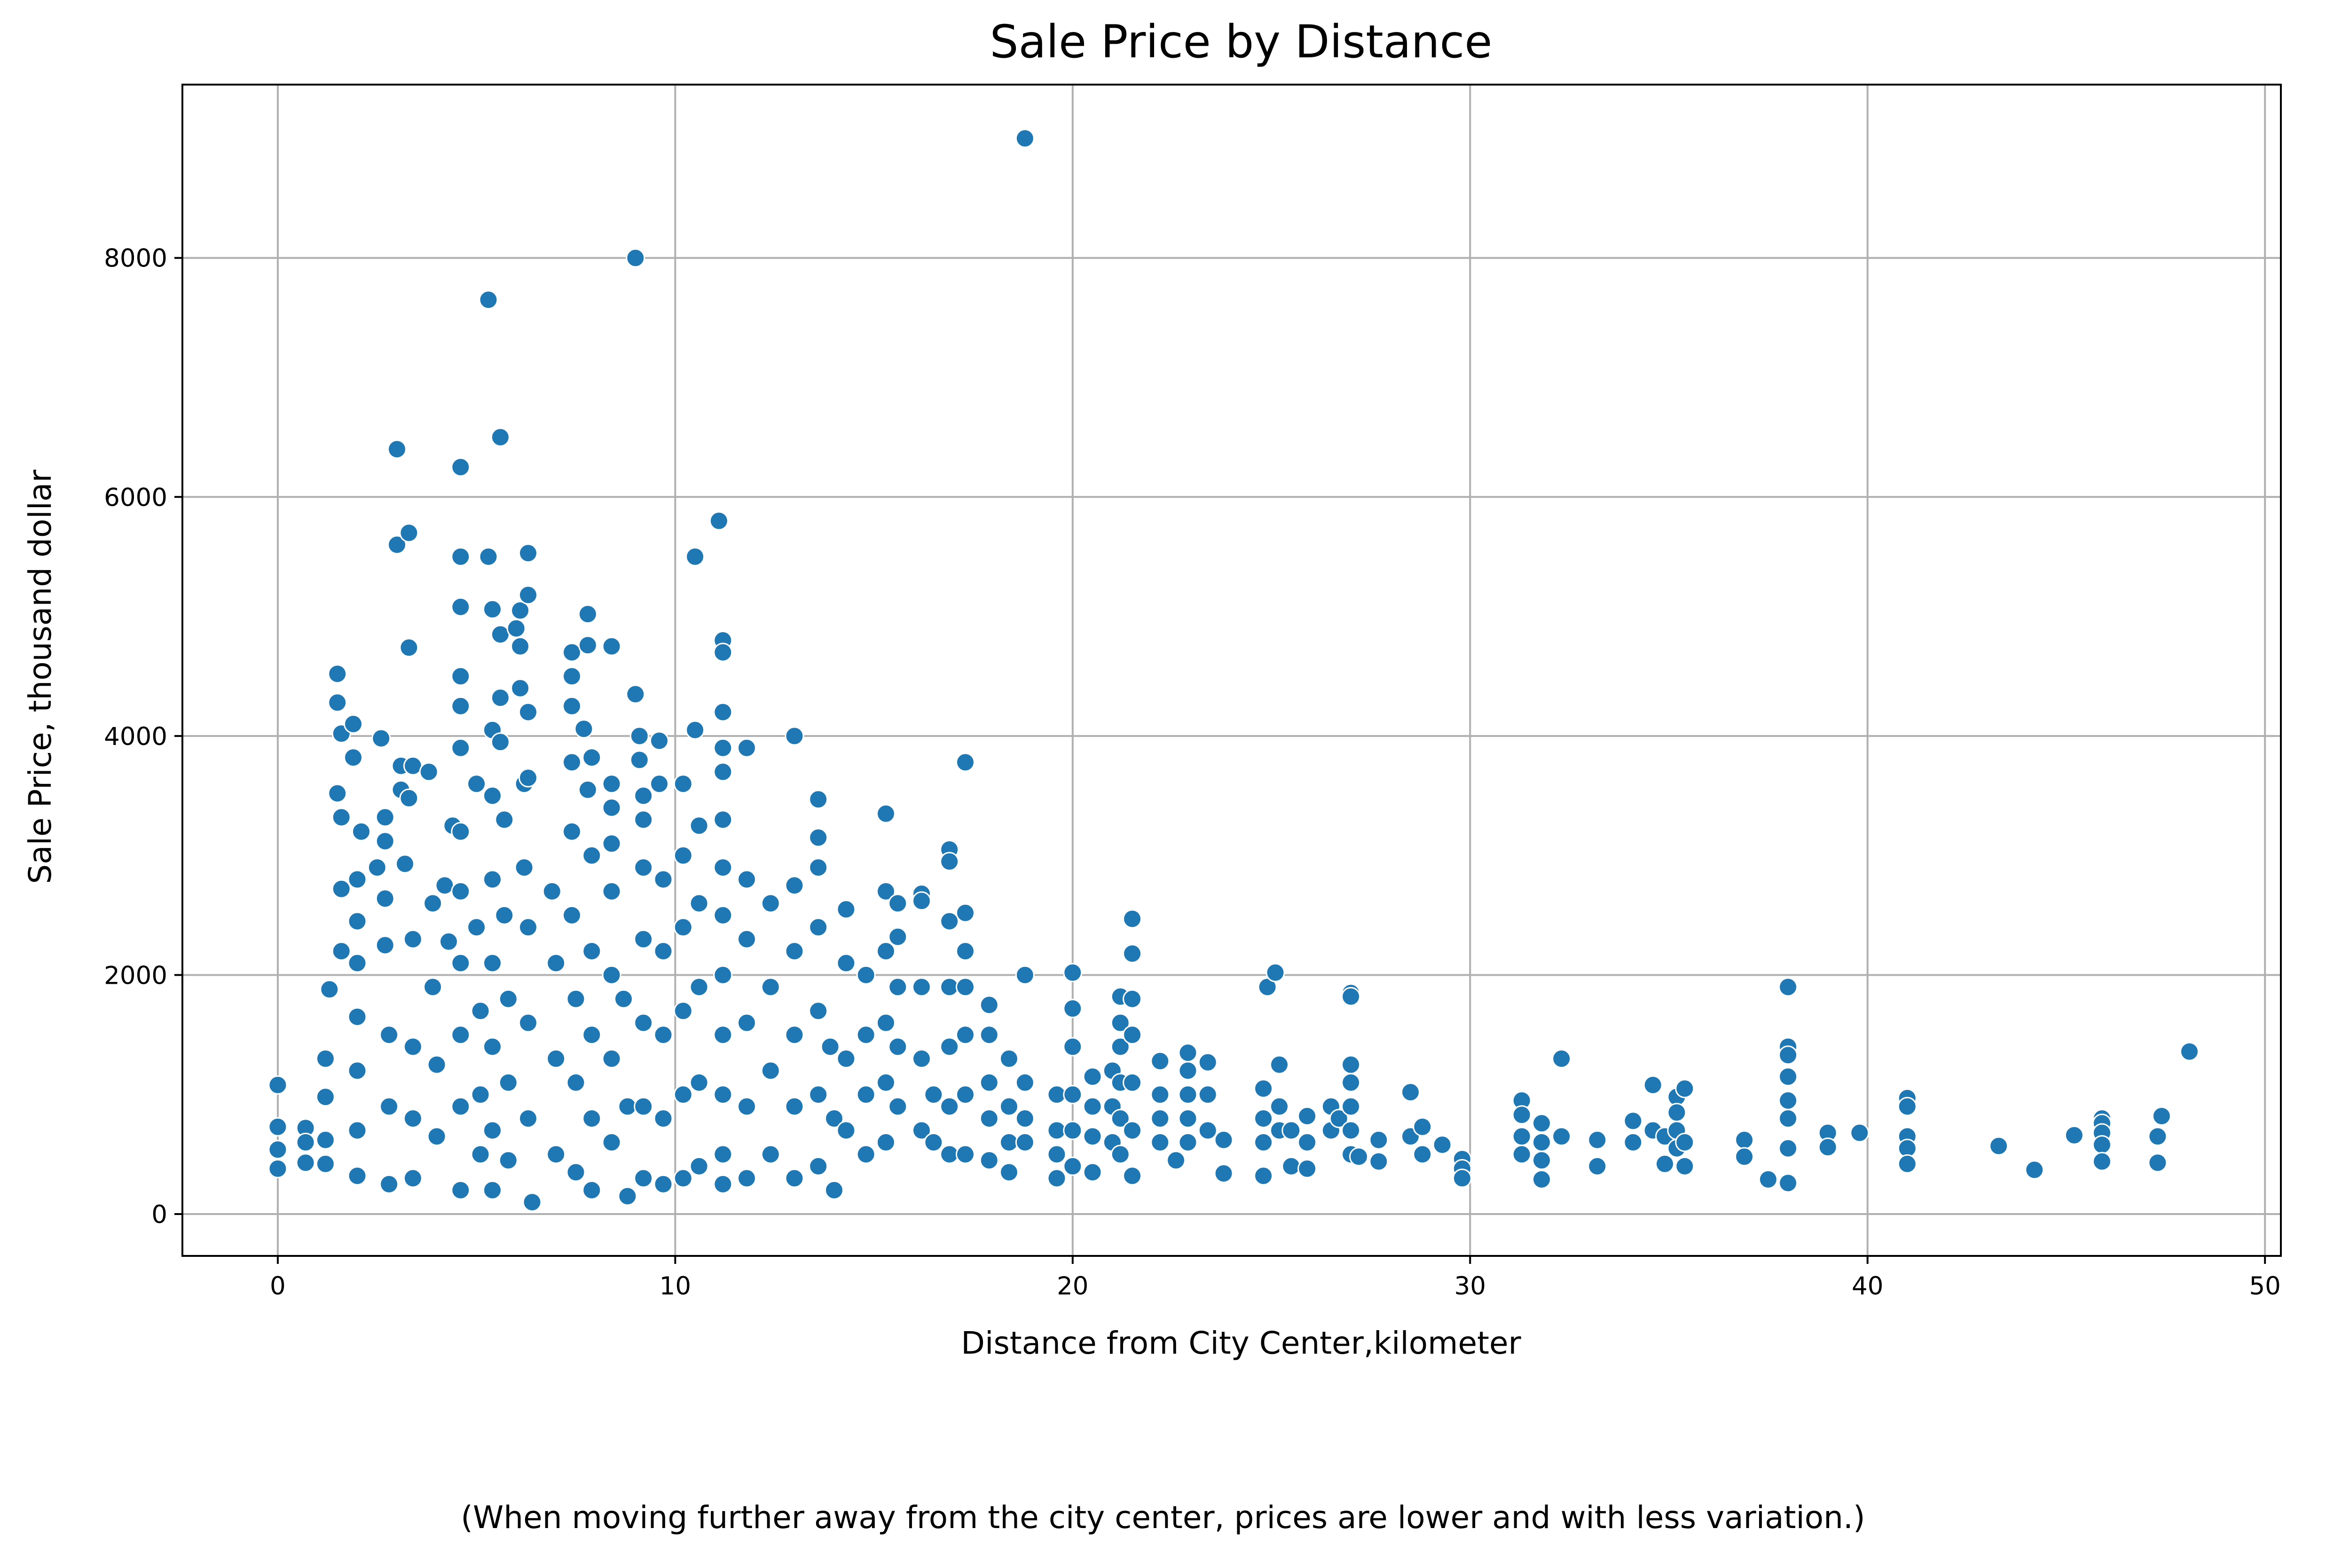  What do you see at coordinates (1867, 1286) in the screenshot?
I see `x-tick-label: 40` at bounding box center [1867, 1286].